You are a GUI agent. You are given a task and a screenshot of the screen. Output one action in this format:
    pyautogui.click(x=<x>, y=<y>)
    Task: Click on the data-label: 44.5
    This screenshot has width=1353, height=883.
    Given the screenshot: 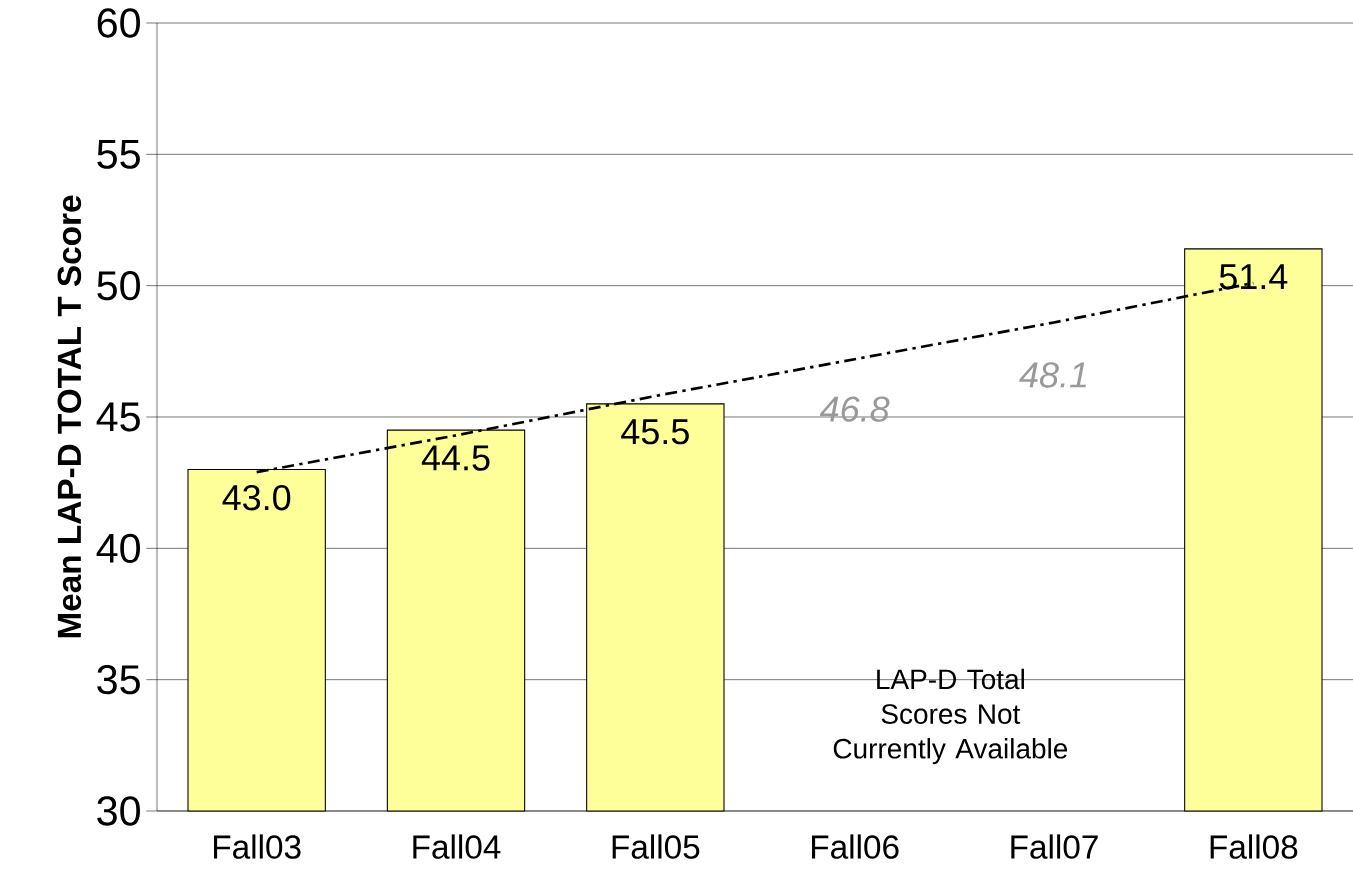 What is the action you would take?
    pyautogui.click(x=455, y=458)
    